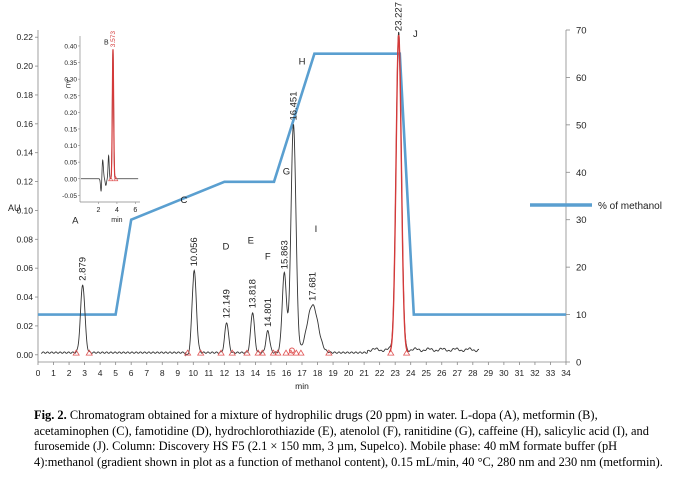 This screenshot has width=674, height=494. What do you see at coordinates (50, 415) in the screenshot?
I see `figure-label: Fig. 2.` at bounding box center [50, 415].